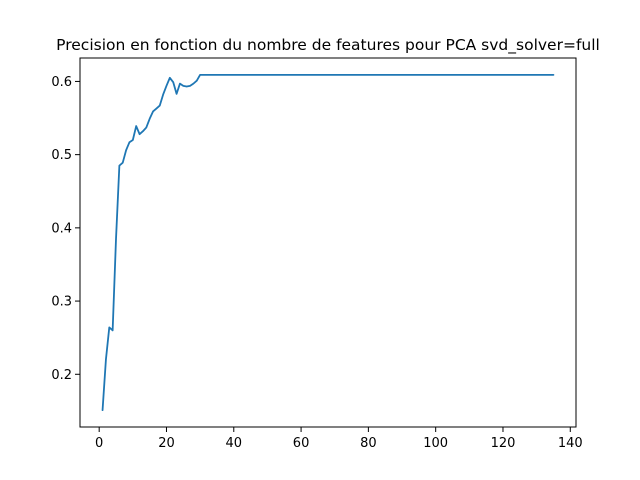  What do you see at coordinates (61, 228) in the screenshot?
I see `y-tick-label: 0.4` at bounding box center [61, 228].